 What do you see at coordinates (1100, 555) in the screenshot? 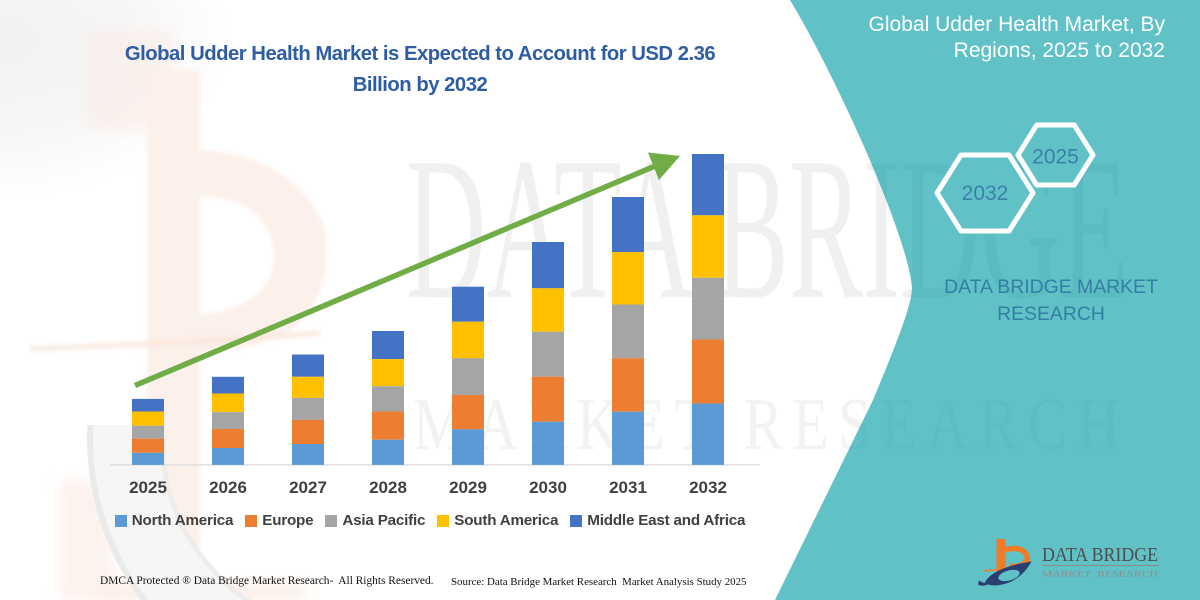
I see `svg-text: DATA BRIDGE` at bounding box center [1100, 555].